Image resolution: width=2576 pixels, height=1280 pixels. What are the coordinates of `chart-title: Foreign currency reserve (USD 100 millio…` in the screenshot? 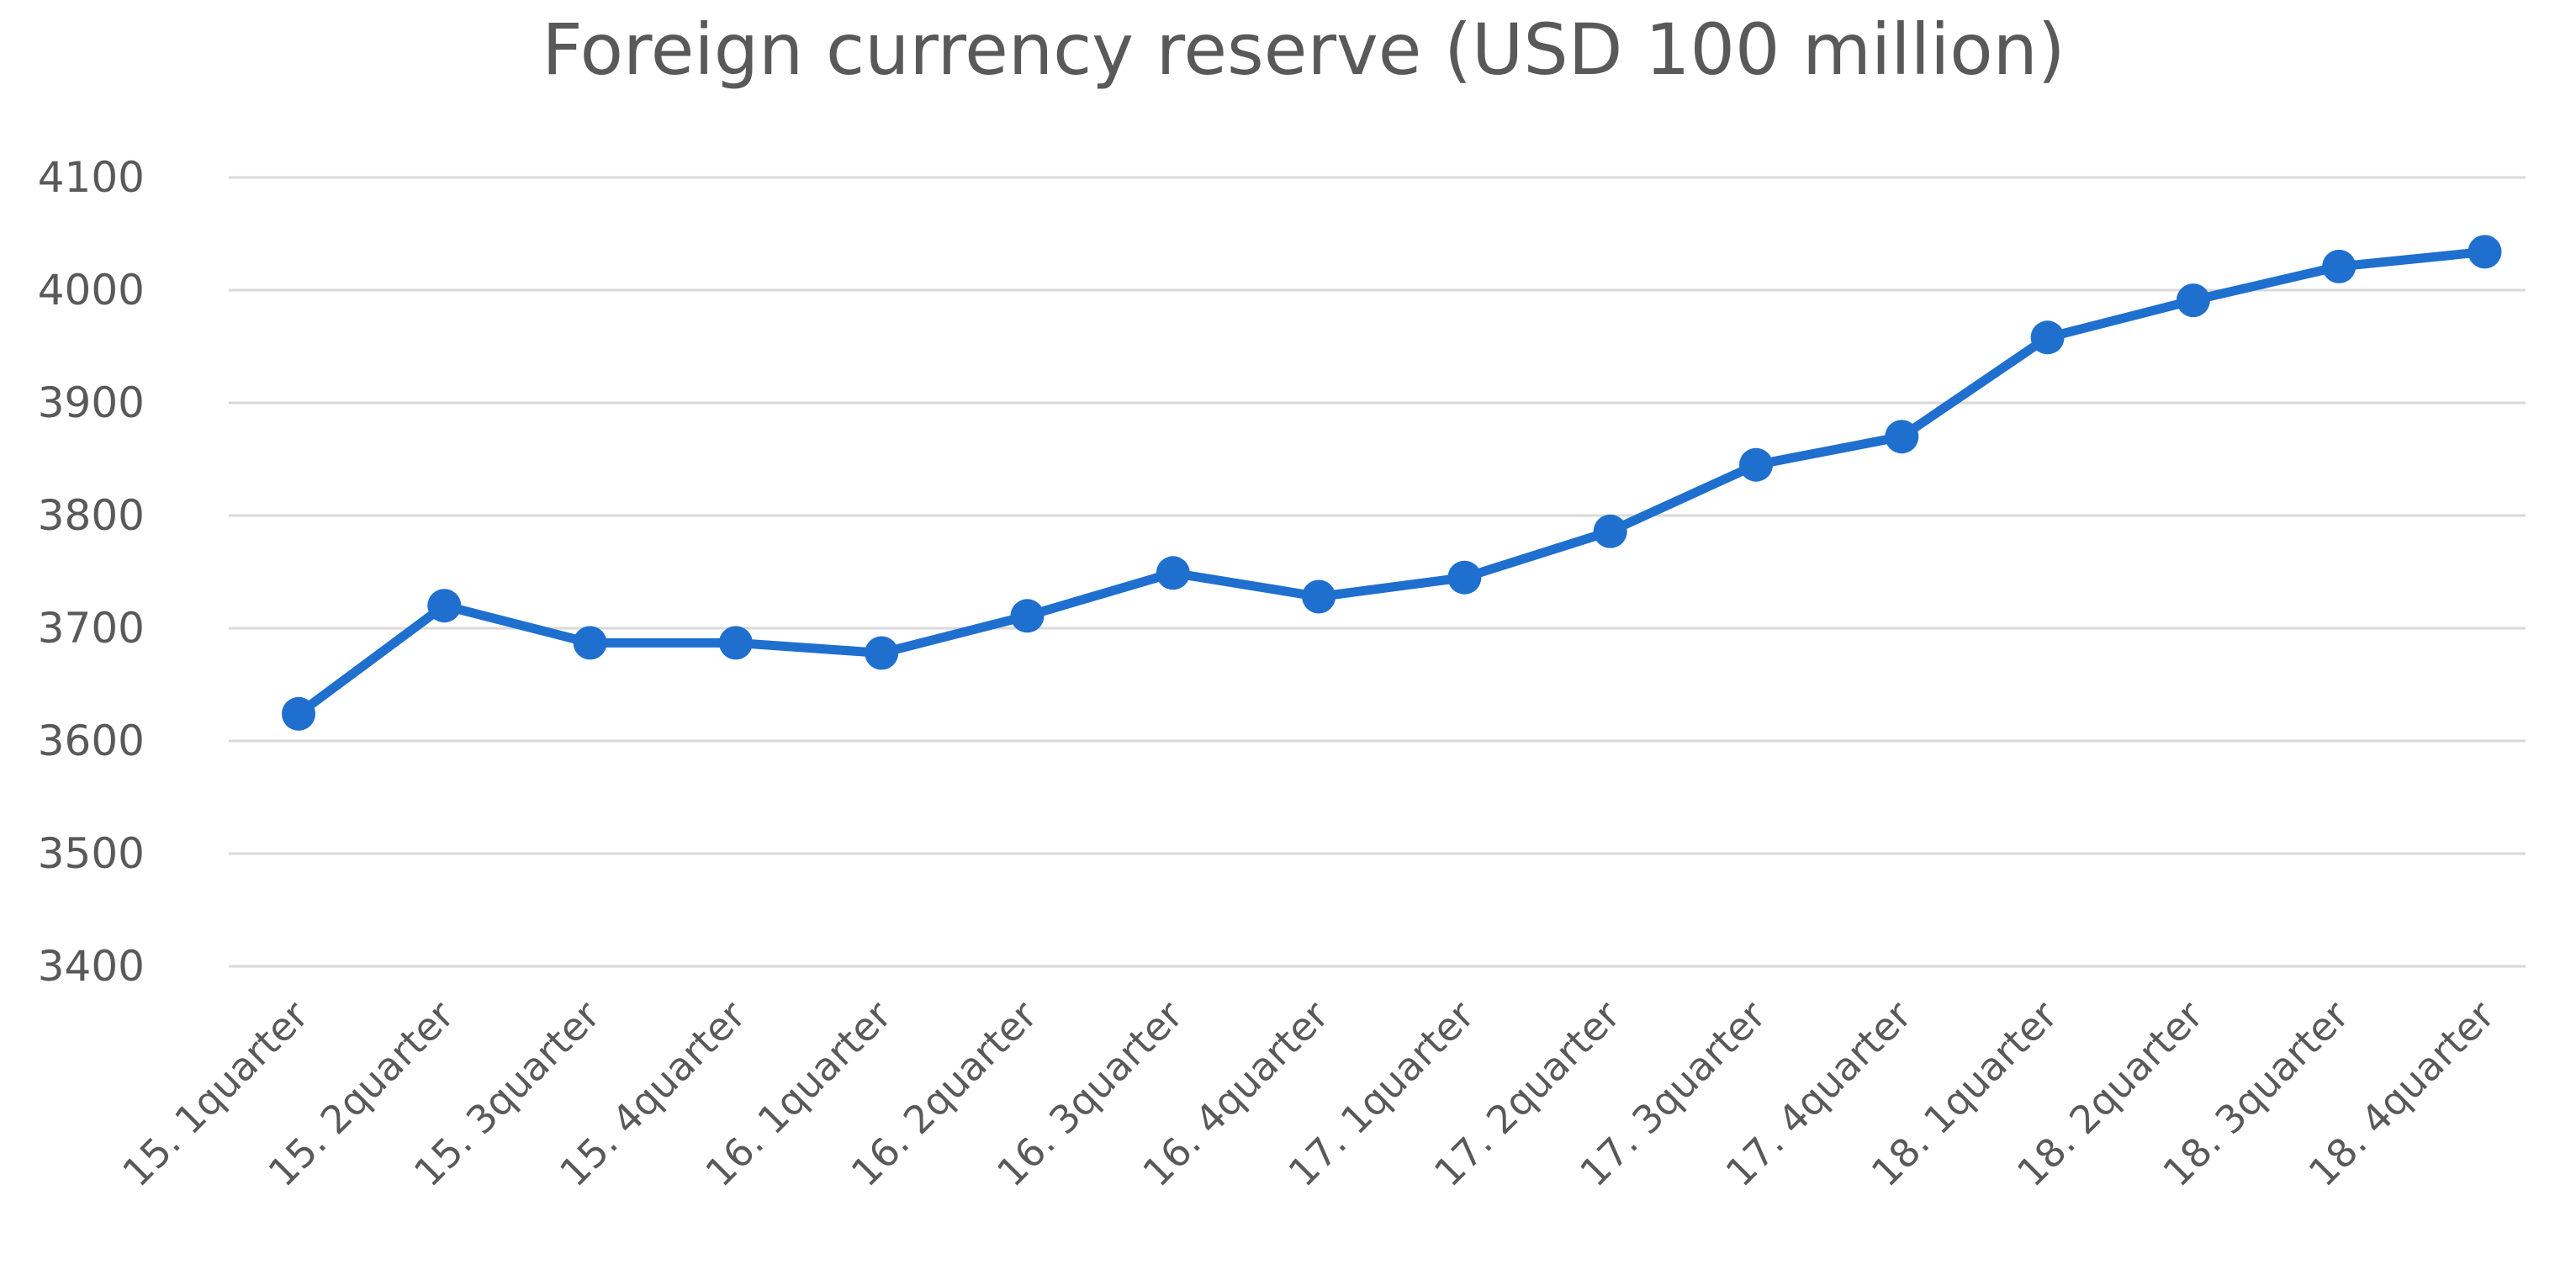 It's located at (1303, 49).